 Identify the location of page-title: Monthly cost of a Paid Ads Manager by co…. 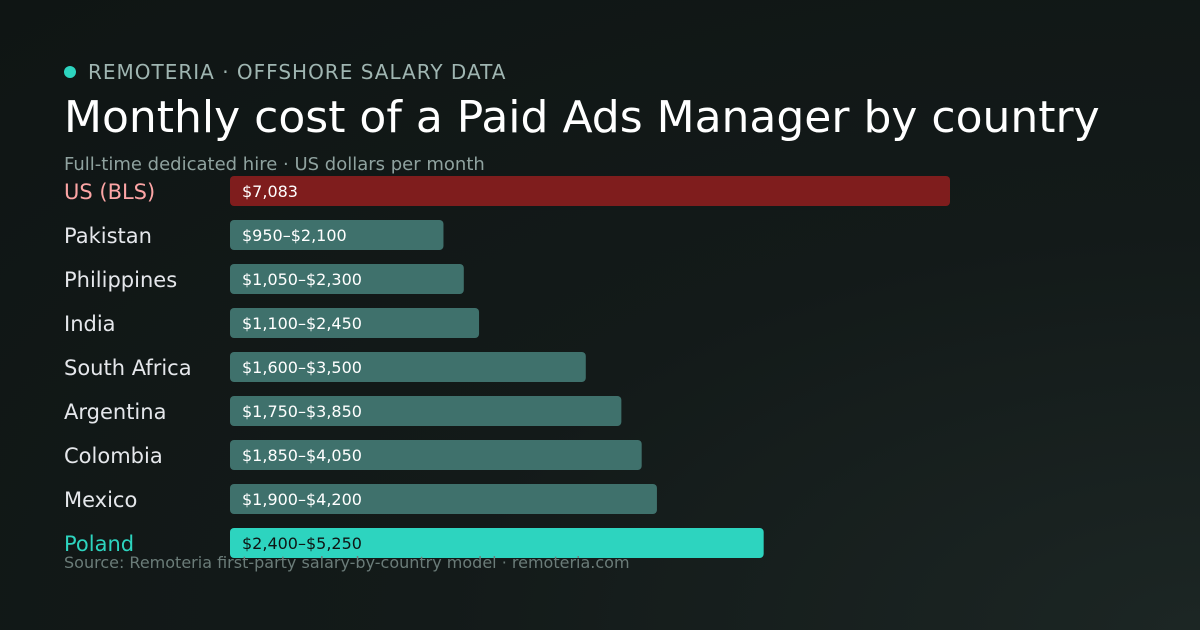
(582, 117).